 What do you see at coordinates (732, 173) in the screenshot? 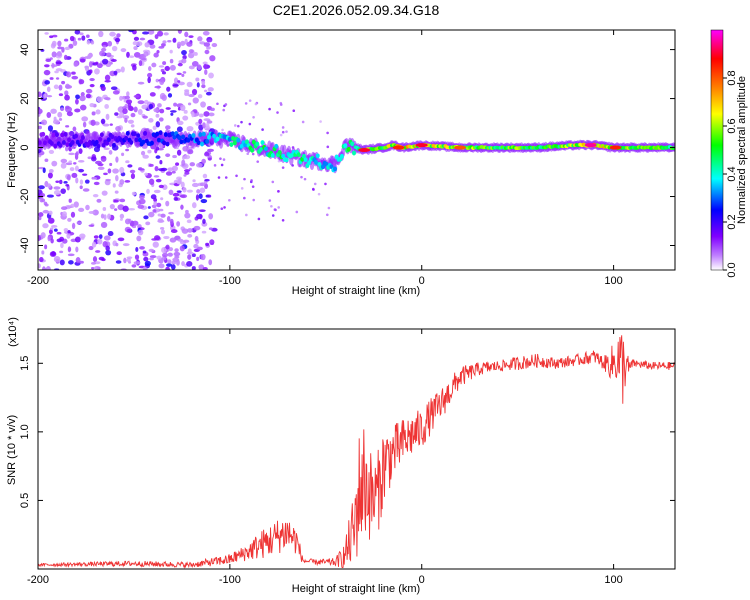
I see `colorbar-tick-label: 0.4` at bounding box center [732, 173].